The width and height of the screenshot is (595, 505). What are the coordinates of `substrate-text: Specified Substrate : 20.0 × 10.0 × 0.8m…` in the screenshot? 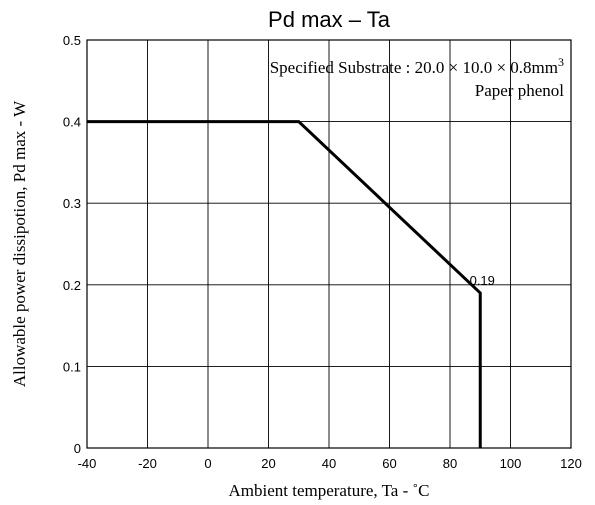 It's located at (414, 67).